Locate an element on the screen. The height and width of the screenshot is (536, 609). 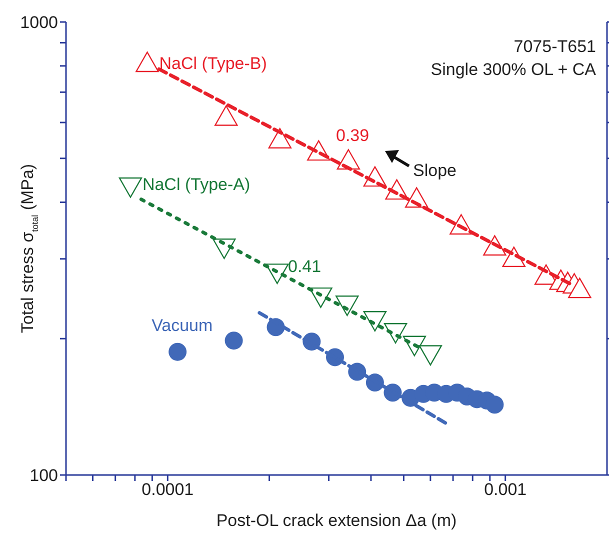
series-label: NaCl (Type-B) is located at coordinates (213, 64).